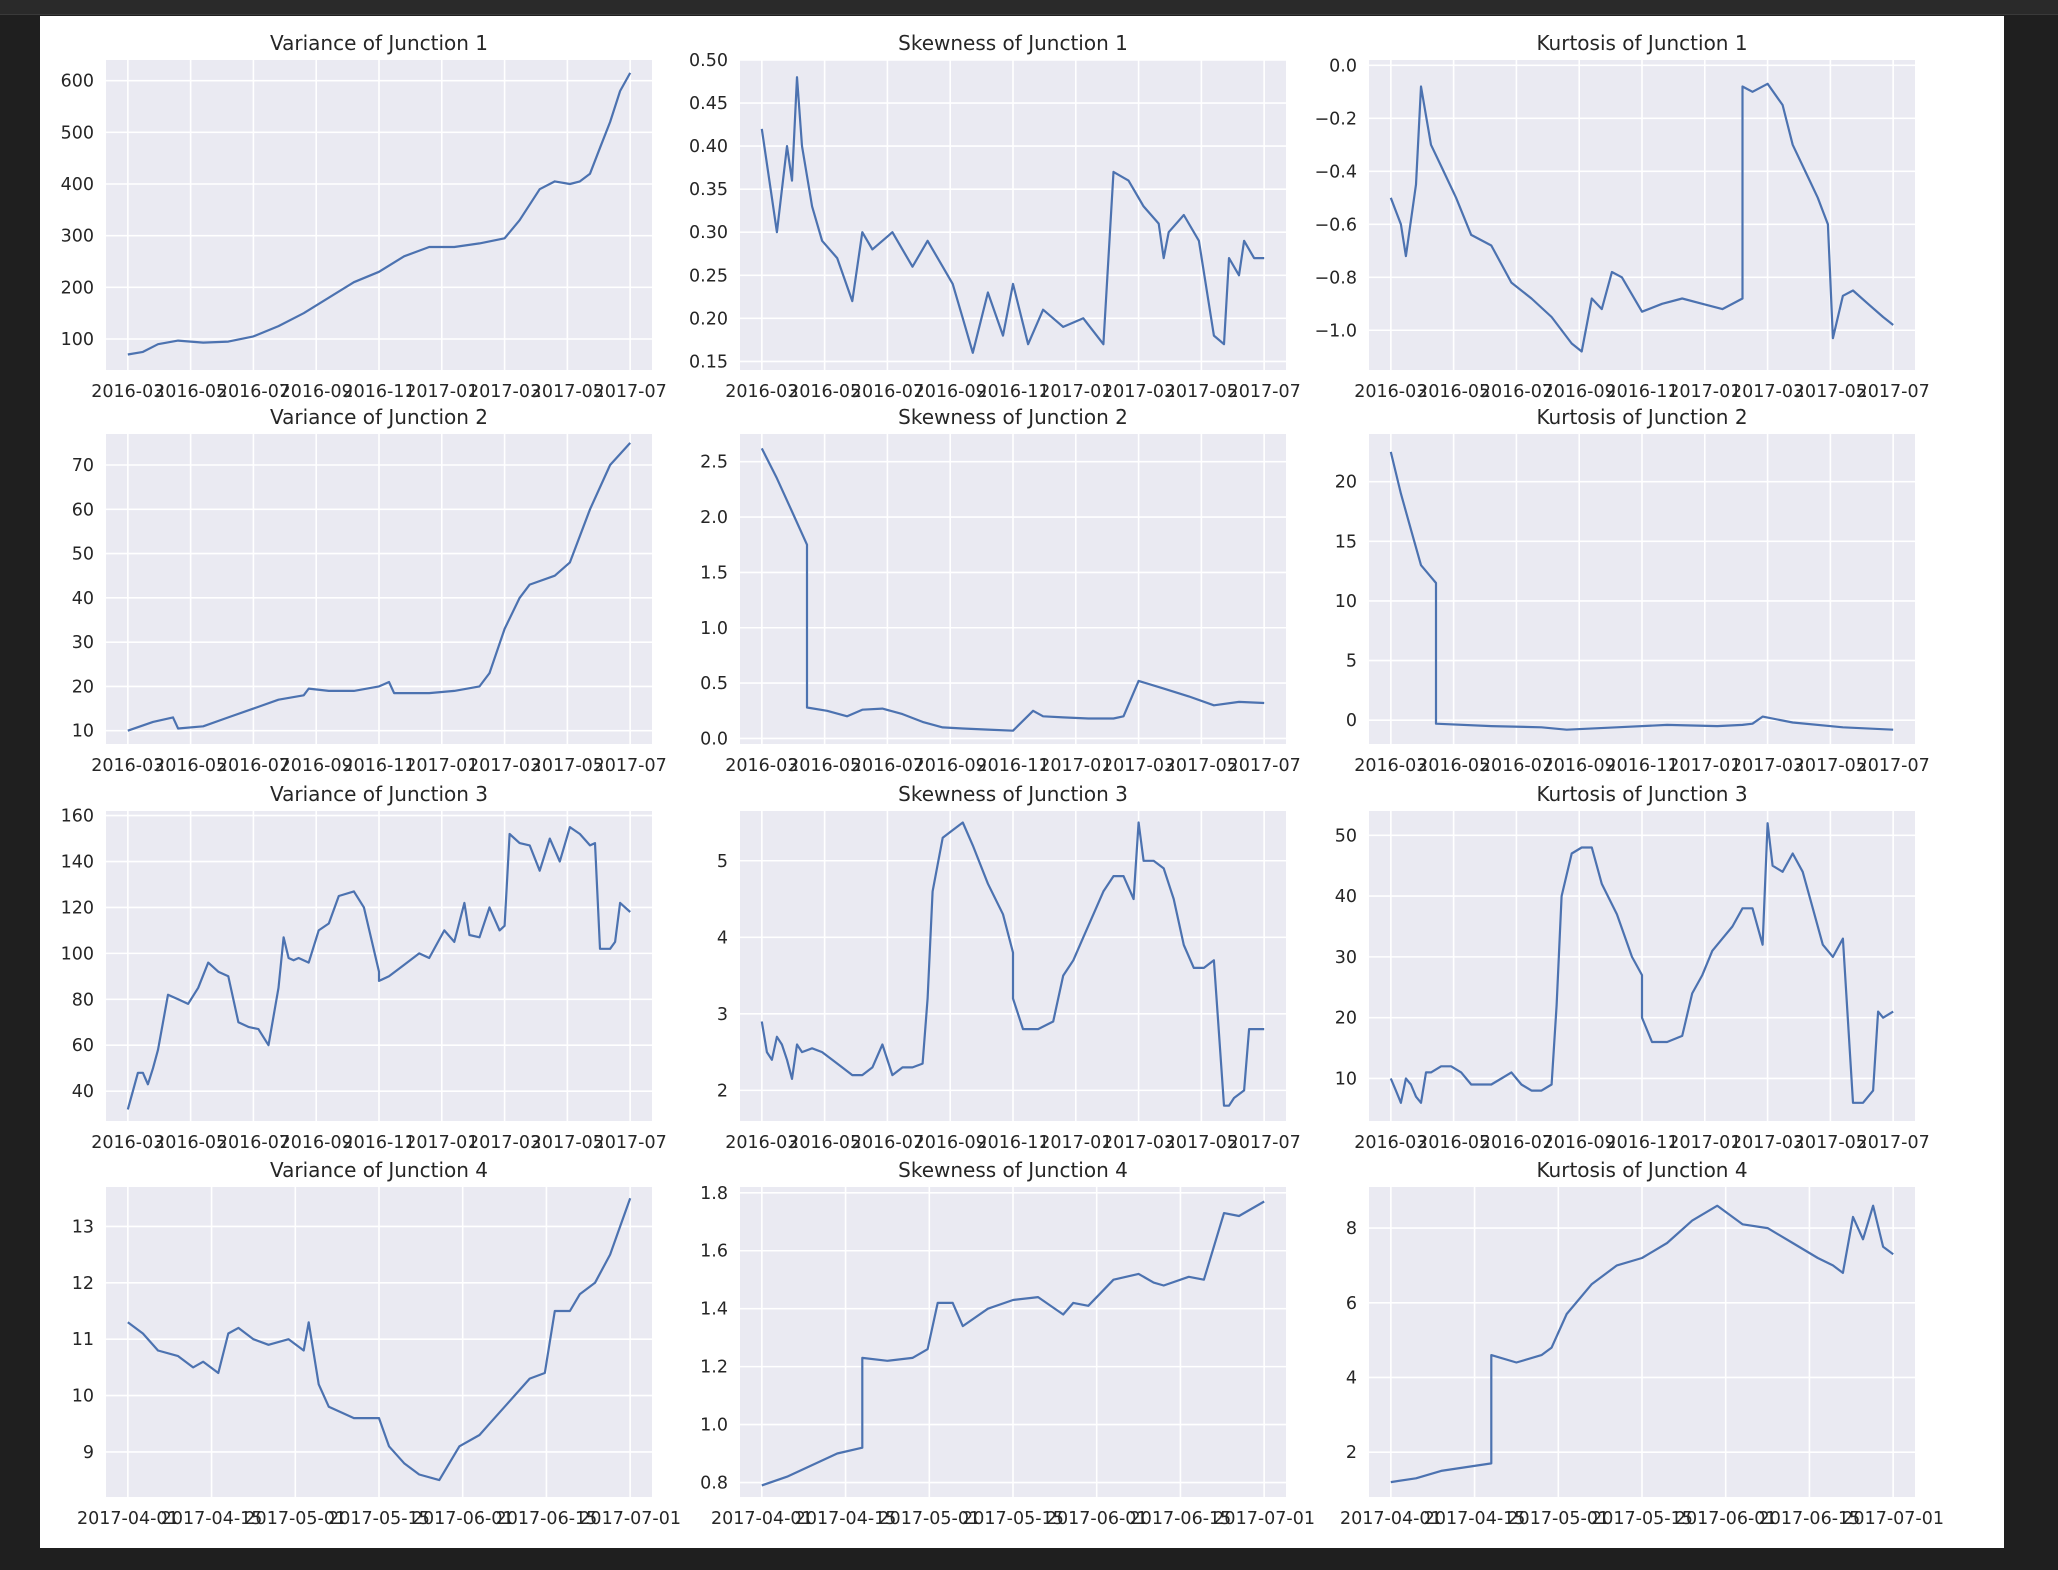  I want to click on y-tick-label: 60, so click(83, 510).